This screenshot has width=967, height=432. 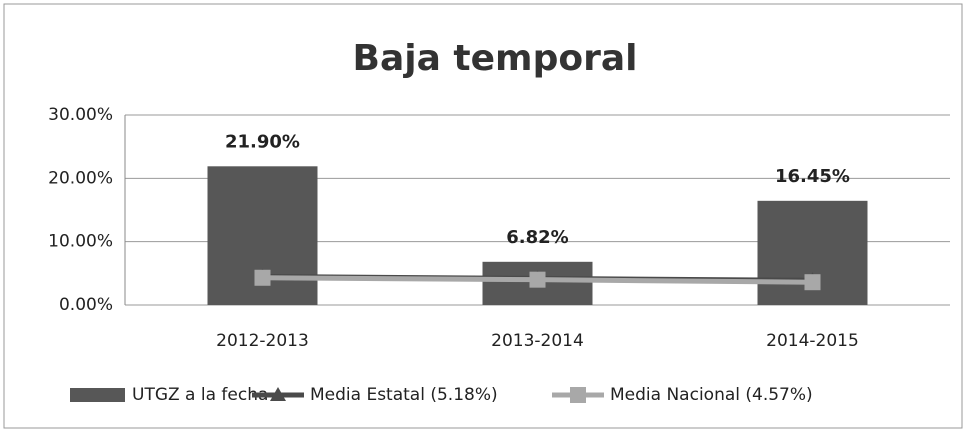 I want to click on legend-label: Media Nacional (4.57%), so click(x=711, y=395).